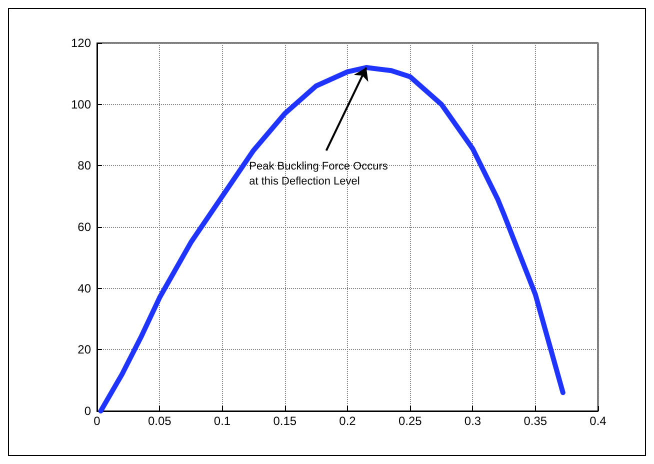 This screenshot has width=654, height=464. I want to click on x-tick-label: 0.35, so click(536, 421).